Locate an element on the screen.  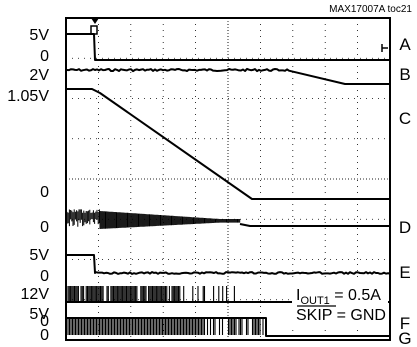
ref-label-g-high: 5V is located at coordinates (39, 314).